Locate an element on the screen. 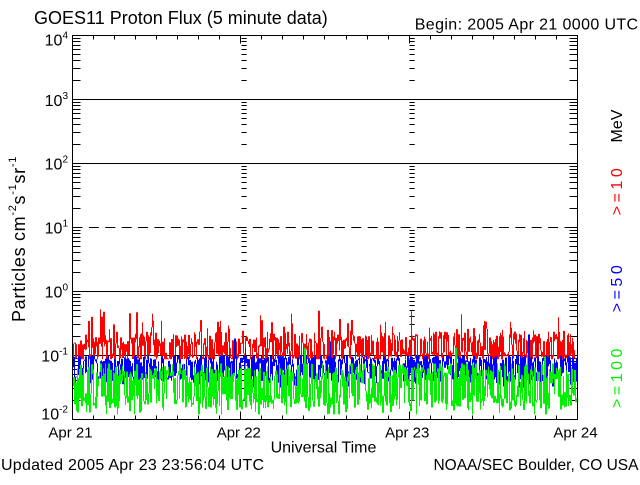 The width and height of the screenshot is (640, 485). svg-text:Updated 2005 Apr 23 23:56:04 U: Updated 2005 Apr 23 23:56:04 UTC is located at coordinates (132, 465).